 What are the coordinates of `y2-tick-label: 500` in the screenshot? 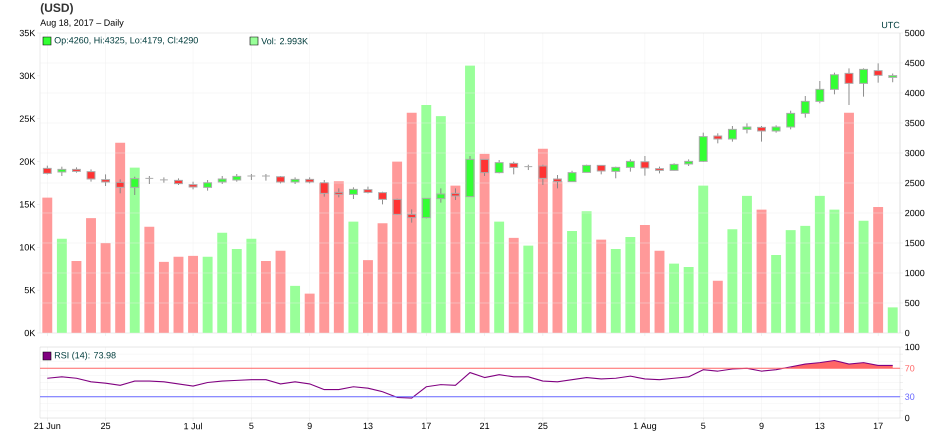 It's located at (912, 303).